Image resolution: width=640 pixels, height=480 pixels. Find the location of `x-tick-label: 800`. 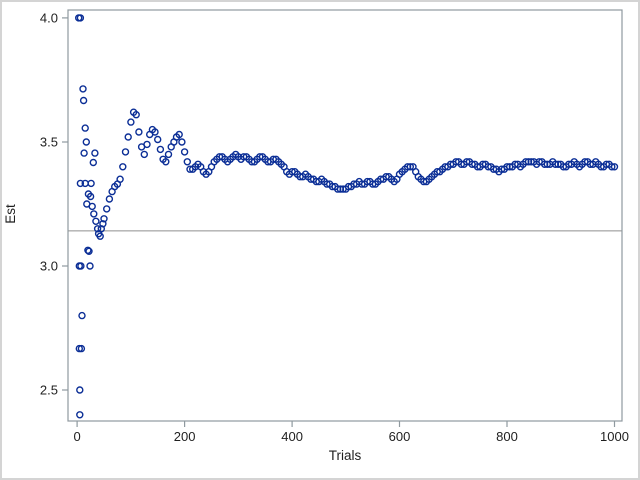

x-tick-label: 800 is located at coordinates (507, 436).